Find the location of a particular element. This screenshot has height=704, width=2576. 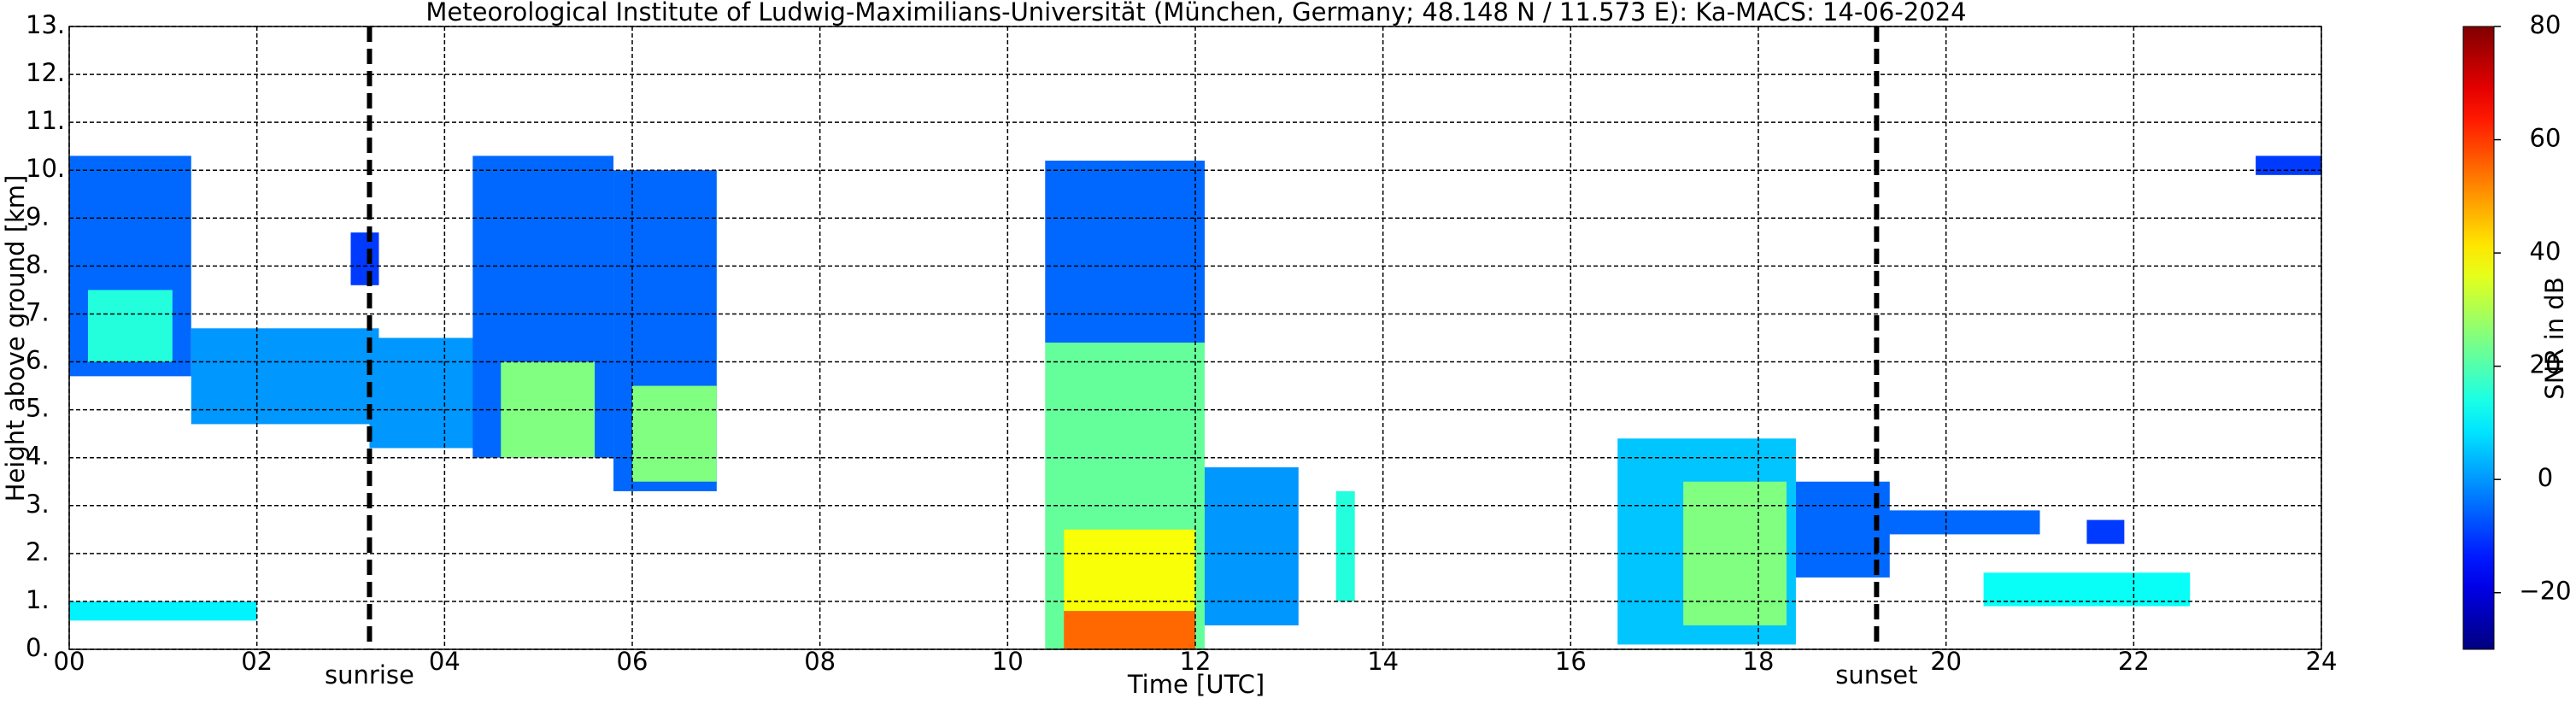

event-label: sunset is located at coordinates (1876, 674).